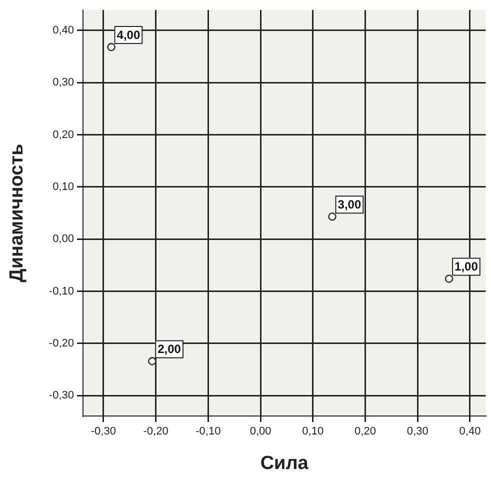 This screenshot has width=491, height=477. I want to click on x-axis-title: Сила, so click(284, 463).